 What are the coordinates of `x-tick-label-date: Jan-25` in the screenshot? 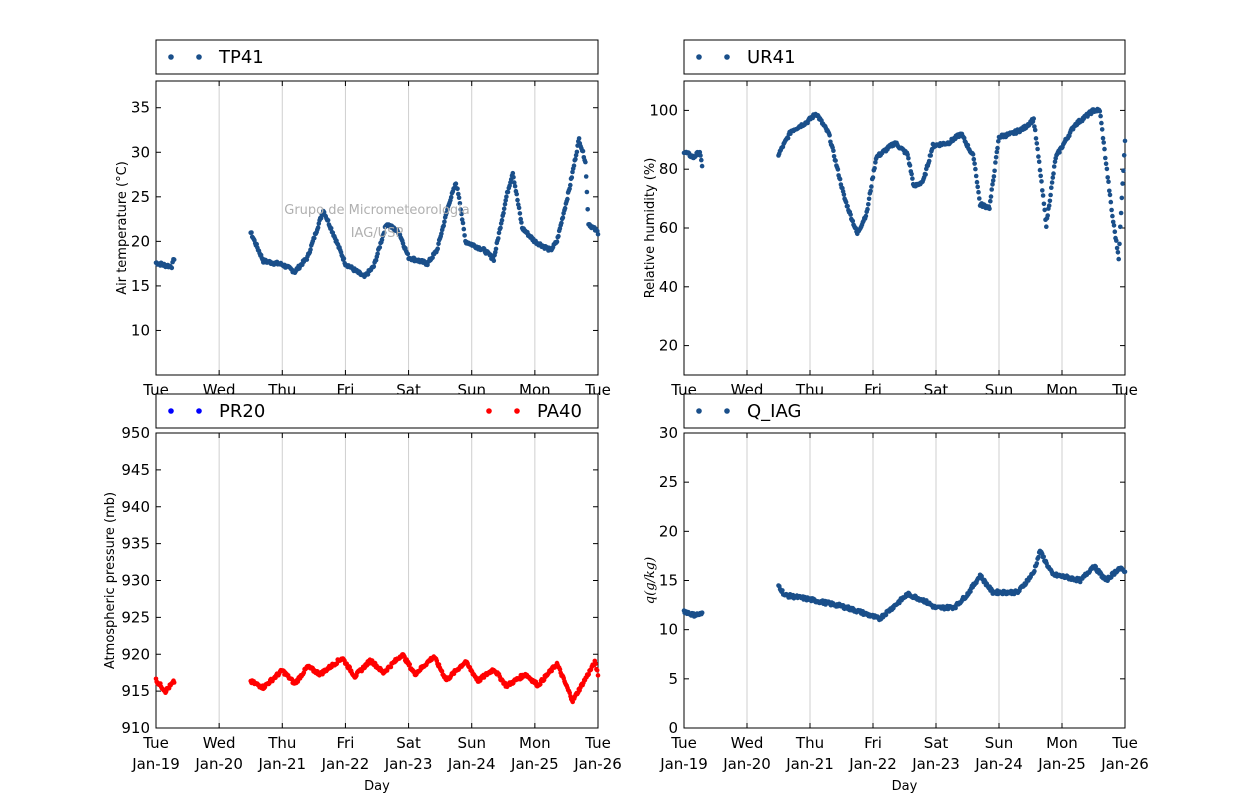 It's located at (1061, 764).